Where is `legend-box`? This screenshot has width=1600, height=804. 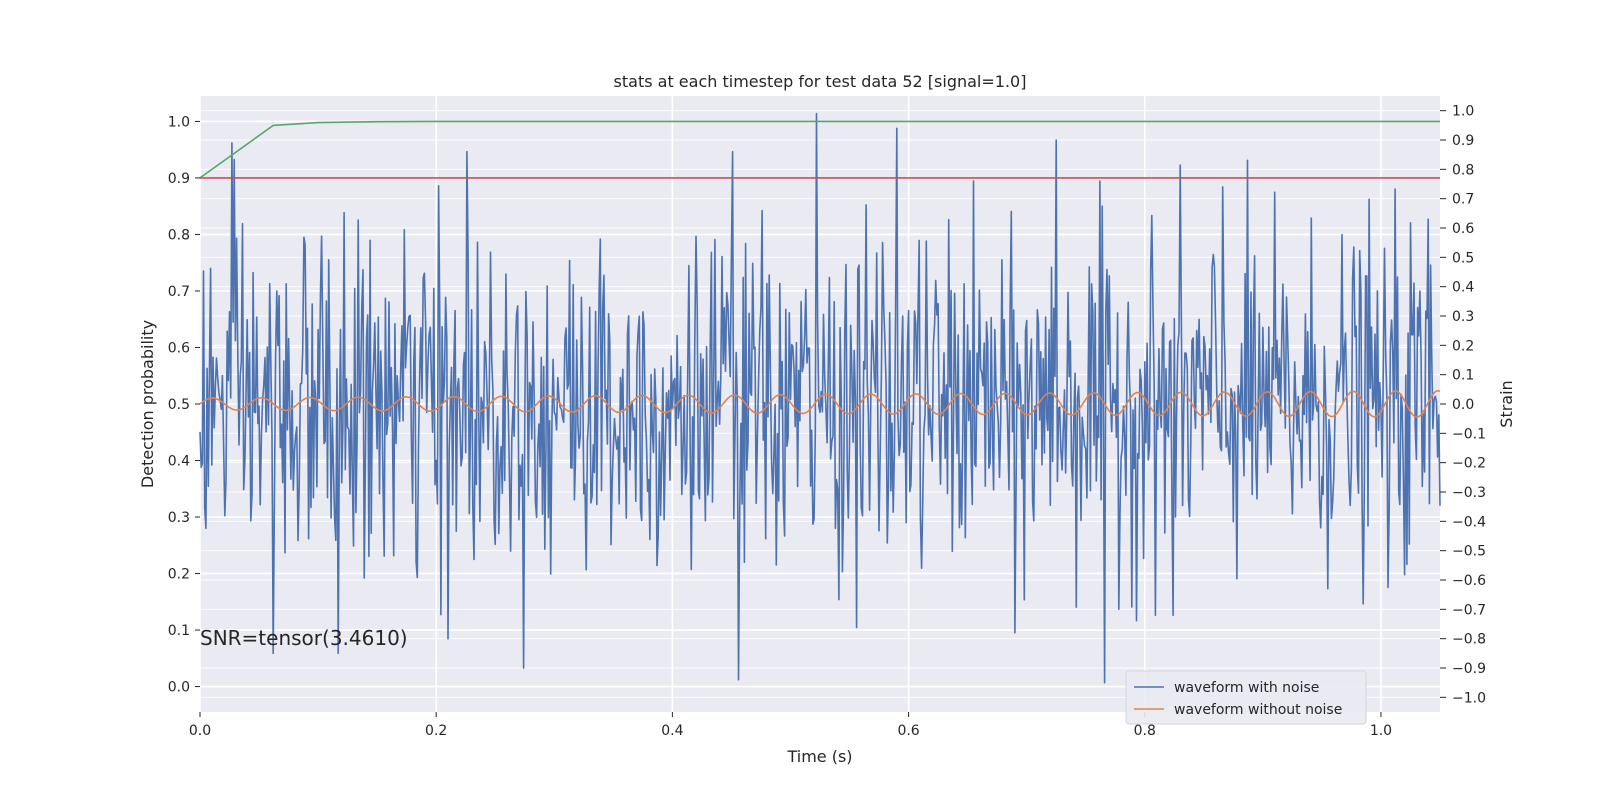 legend-box is located at coordinates (1246, 697).